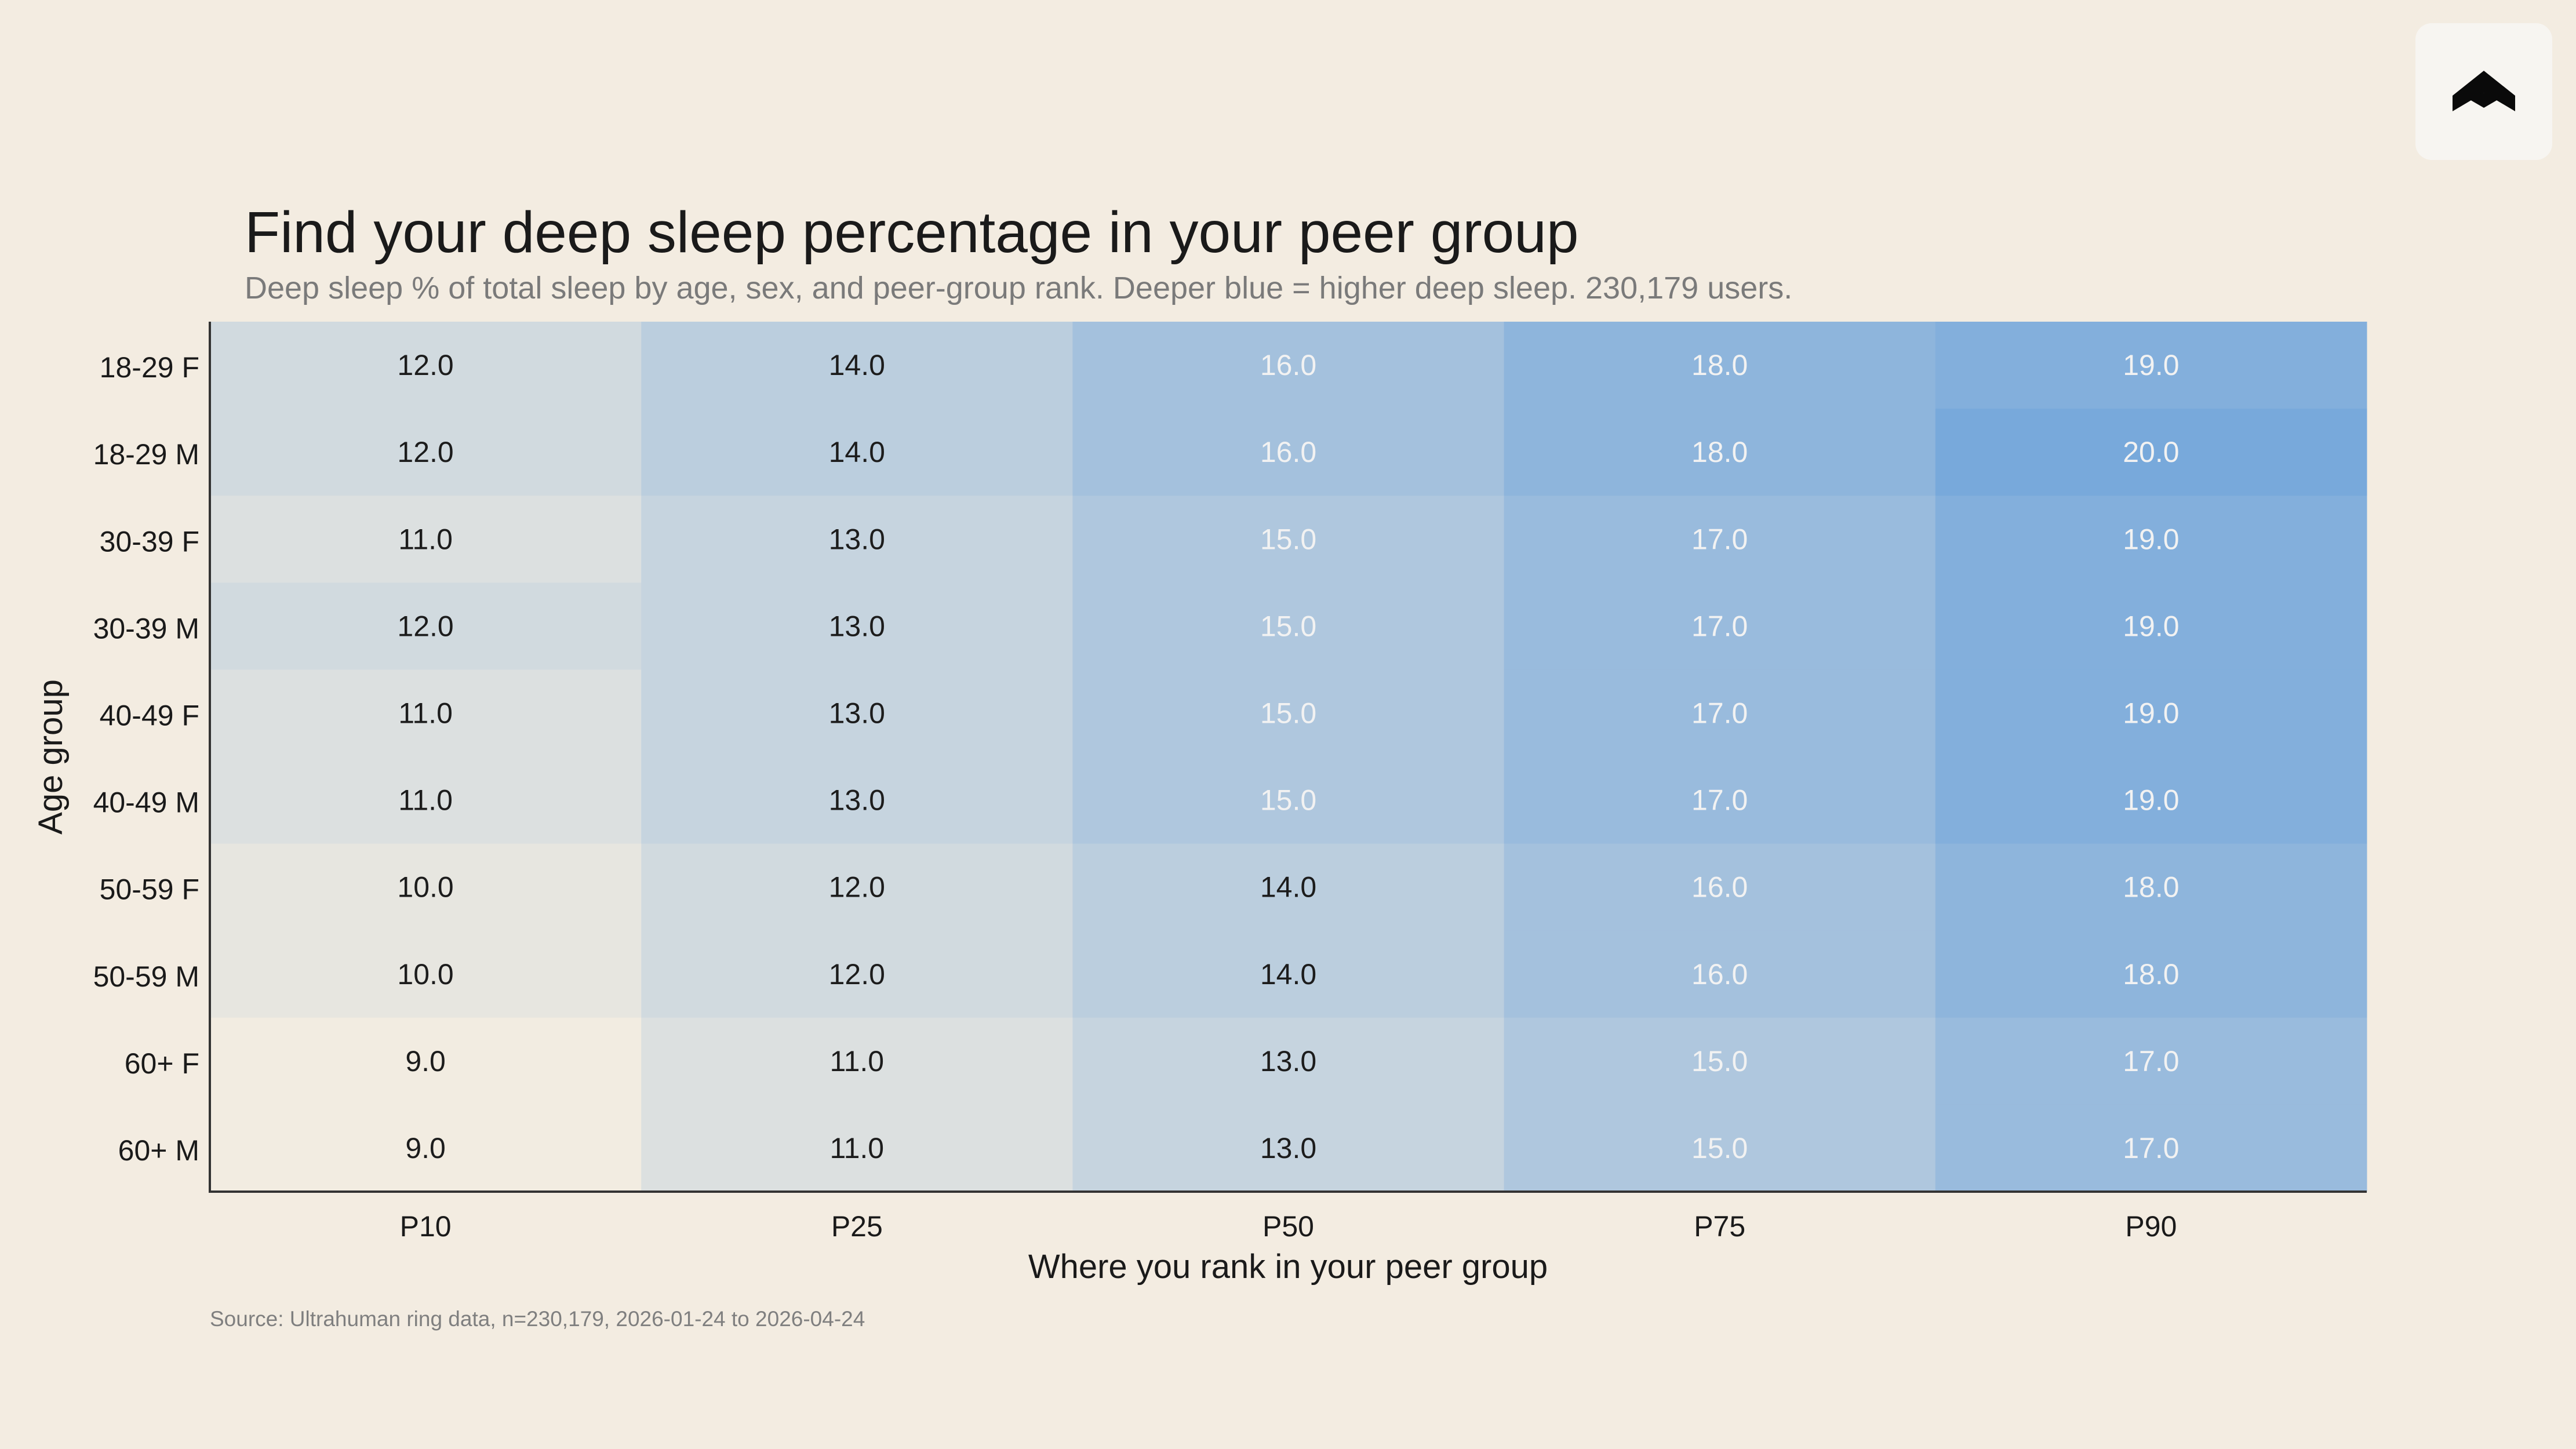 The height and width of the screenshot is (1449, 2576). I want to click on y-tick-label: 18-29 M, so click(146, 455).